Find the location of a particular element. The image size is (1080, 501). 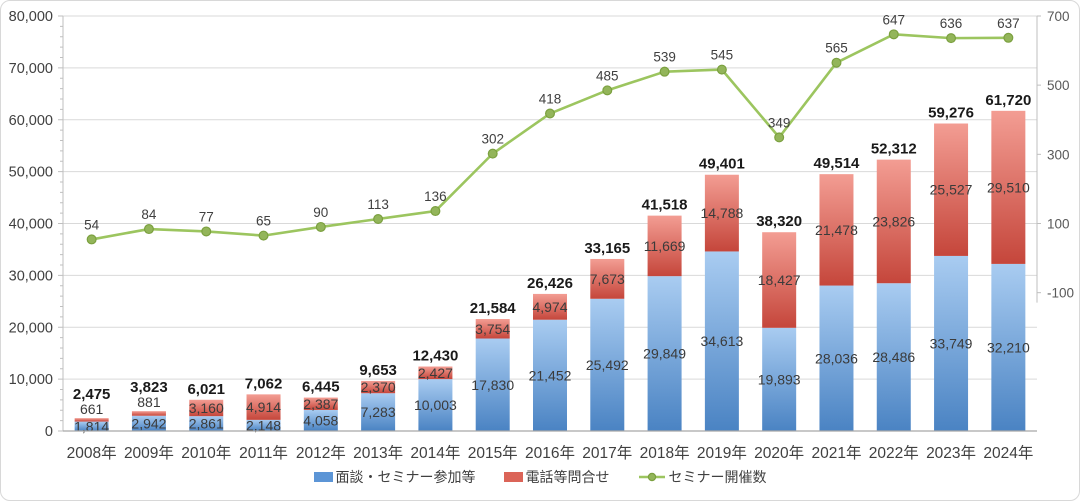

total-label: 61,720 is located at coordinates (1008, 100).